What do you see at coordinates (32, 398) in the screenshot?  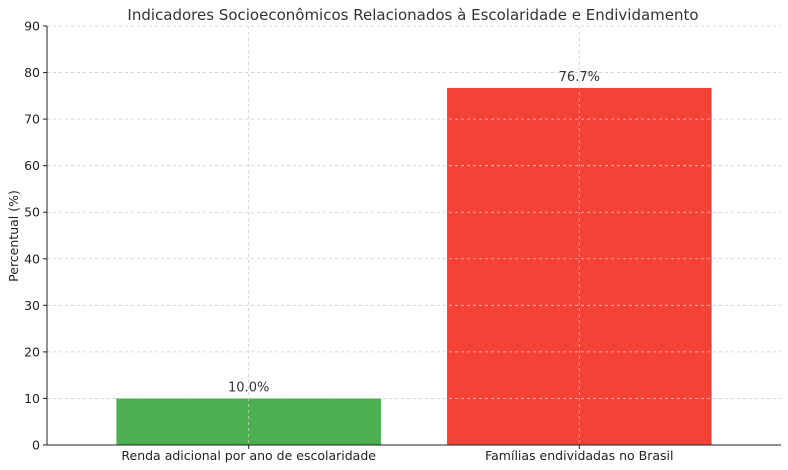 I see `y-tick-label: 10` at bounding box center [32, 398].